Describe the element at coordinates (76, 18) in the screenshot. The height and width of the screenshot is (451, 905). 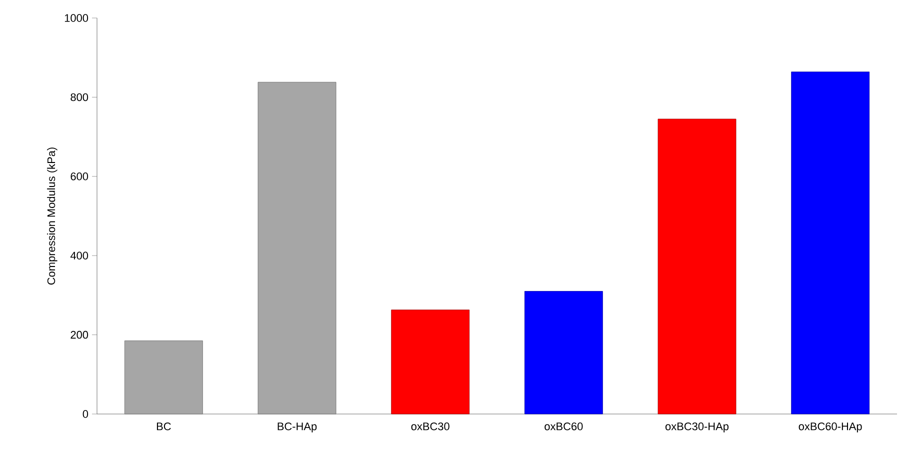
I see `y-tick-label: 1000` at that location.